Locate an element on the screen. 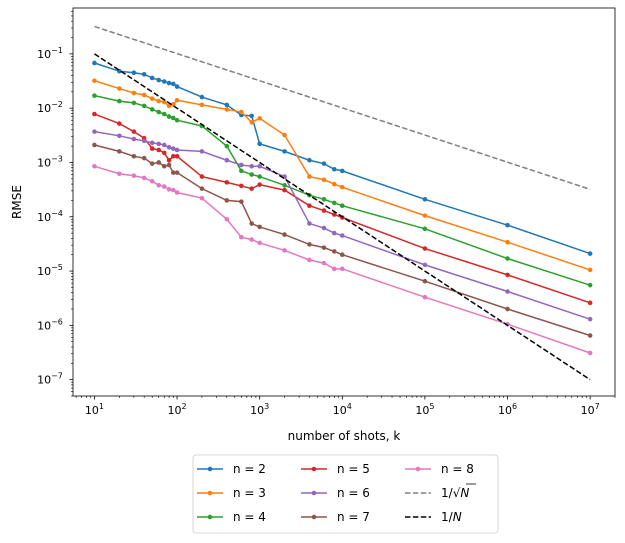 The width and height of the screenshot is (625, 543). y-tick-label: 10⁻¹ is located at coordinates (50, 53).